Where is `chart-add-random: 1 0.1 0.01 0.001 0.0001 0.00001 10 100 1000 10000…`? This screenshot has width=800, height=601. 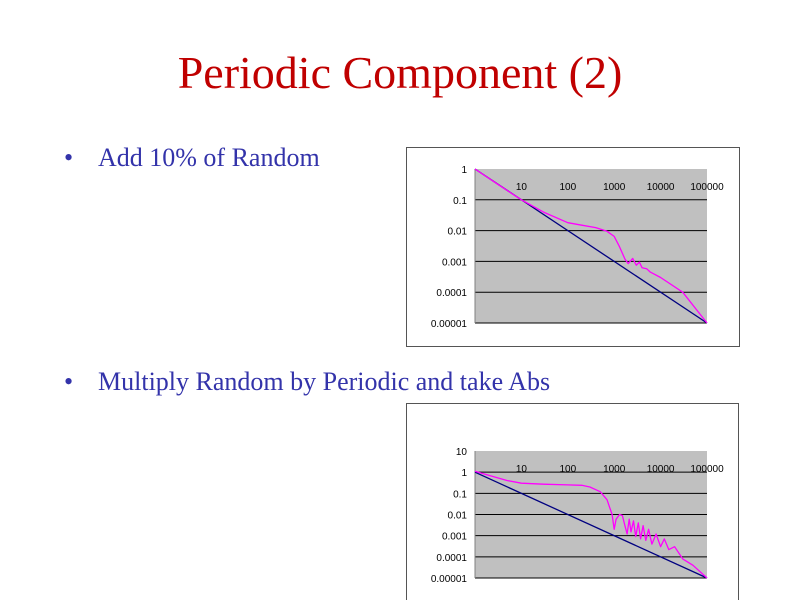 chart-add-random: 1 0.1 0.01 0.001 0.0001 0.00001 10 100 1000 10000… is located at coordinates (573, 247).